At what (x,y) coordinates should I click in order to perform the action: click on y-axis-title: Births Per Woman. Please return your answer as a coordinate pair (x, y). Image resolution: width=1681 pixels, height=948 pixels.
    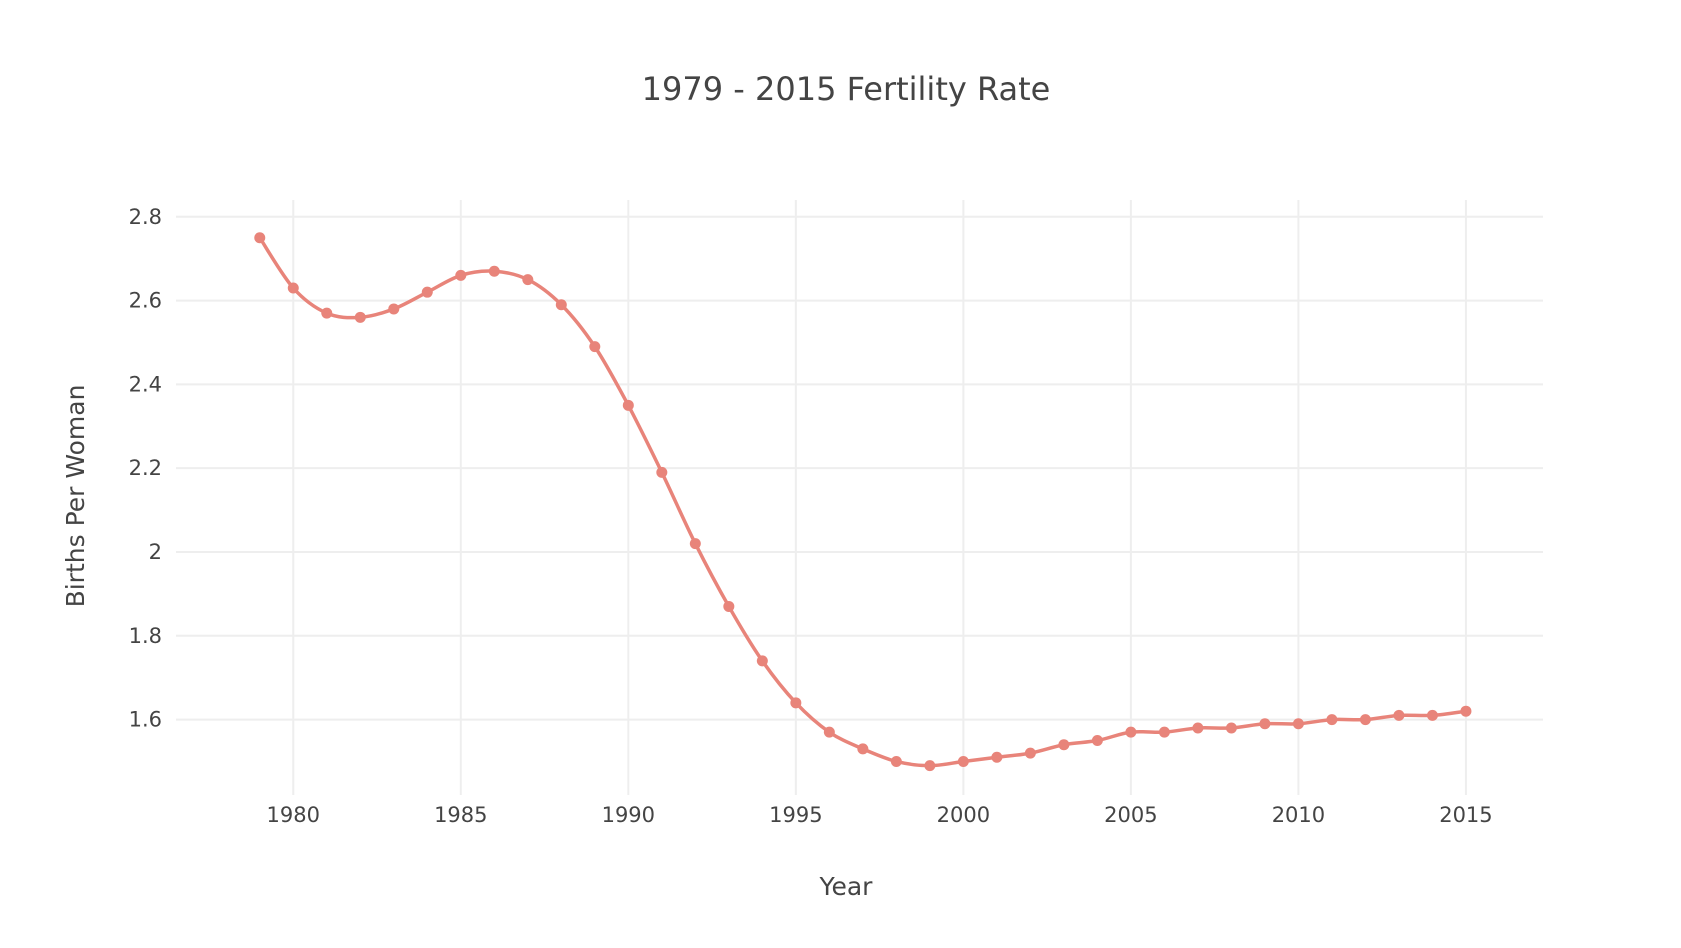
    Looking at the image, I should click on (75, 496).